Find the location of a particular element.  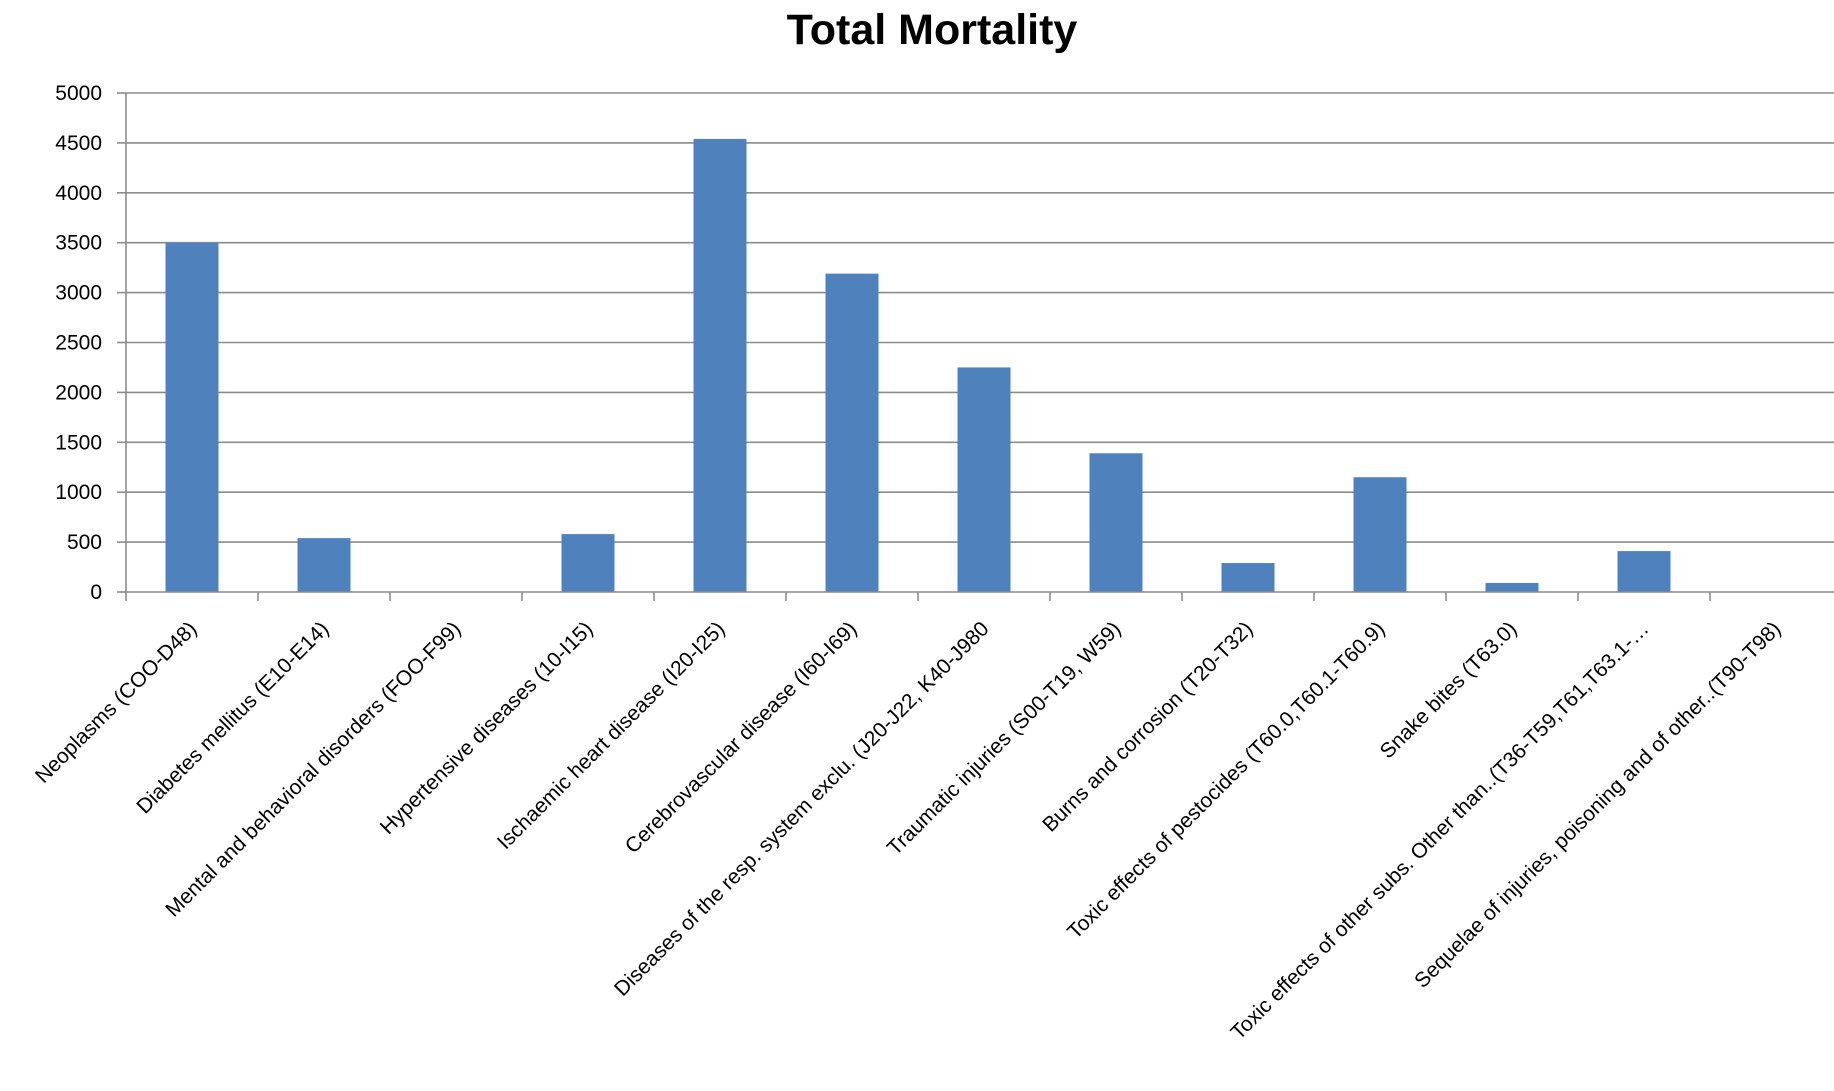

chart-title: Total Mortality is located at coordinates (932, 30).